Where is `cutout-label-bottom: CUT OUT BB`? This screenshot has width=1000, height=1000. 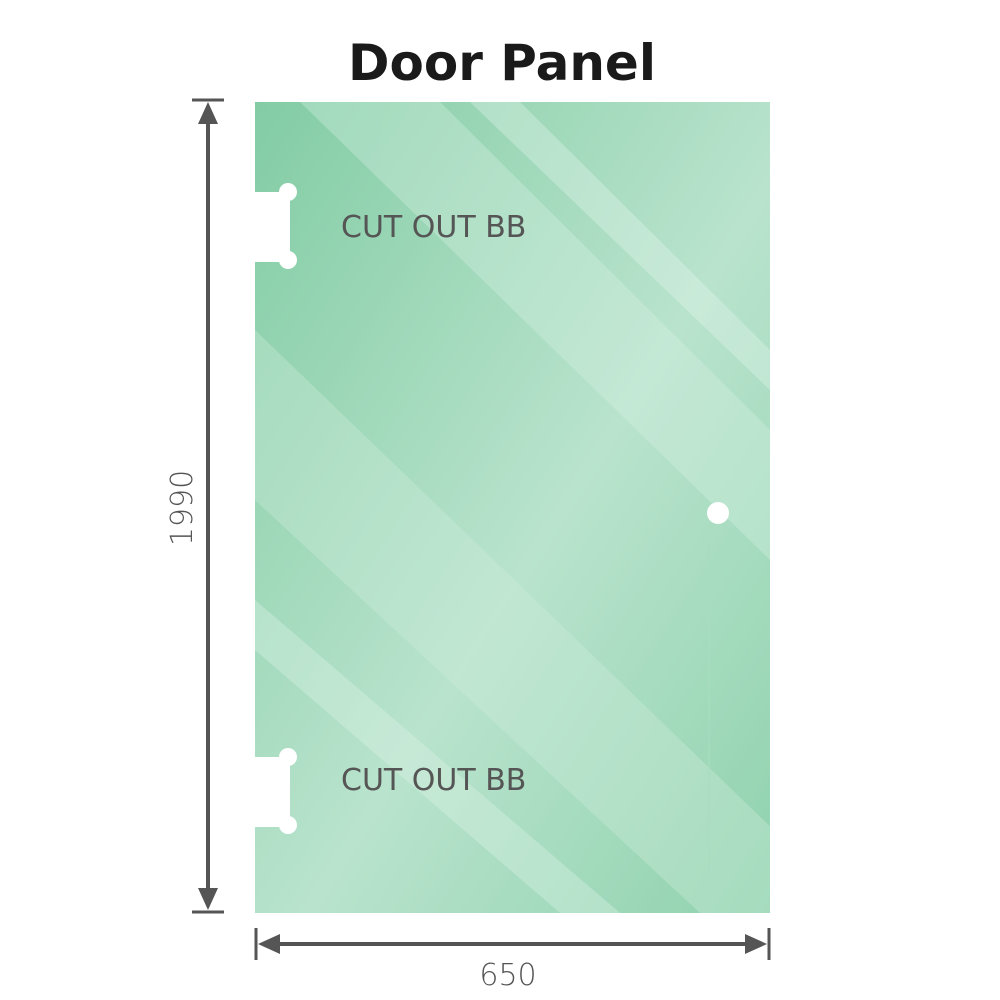
cutout-label-bottom: CUT OUT BB is located at coordinates (433, 780).